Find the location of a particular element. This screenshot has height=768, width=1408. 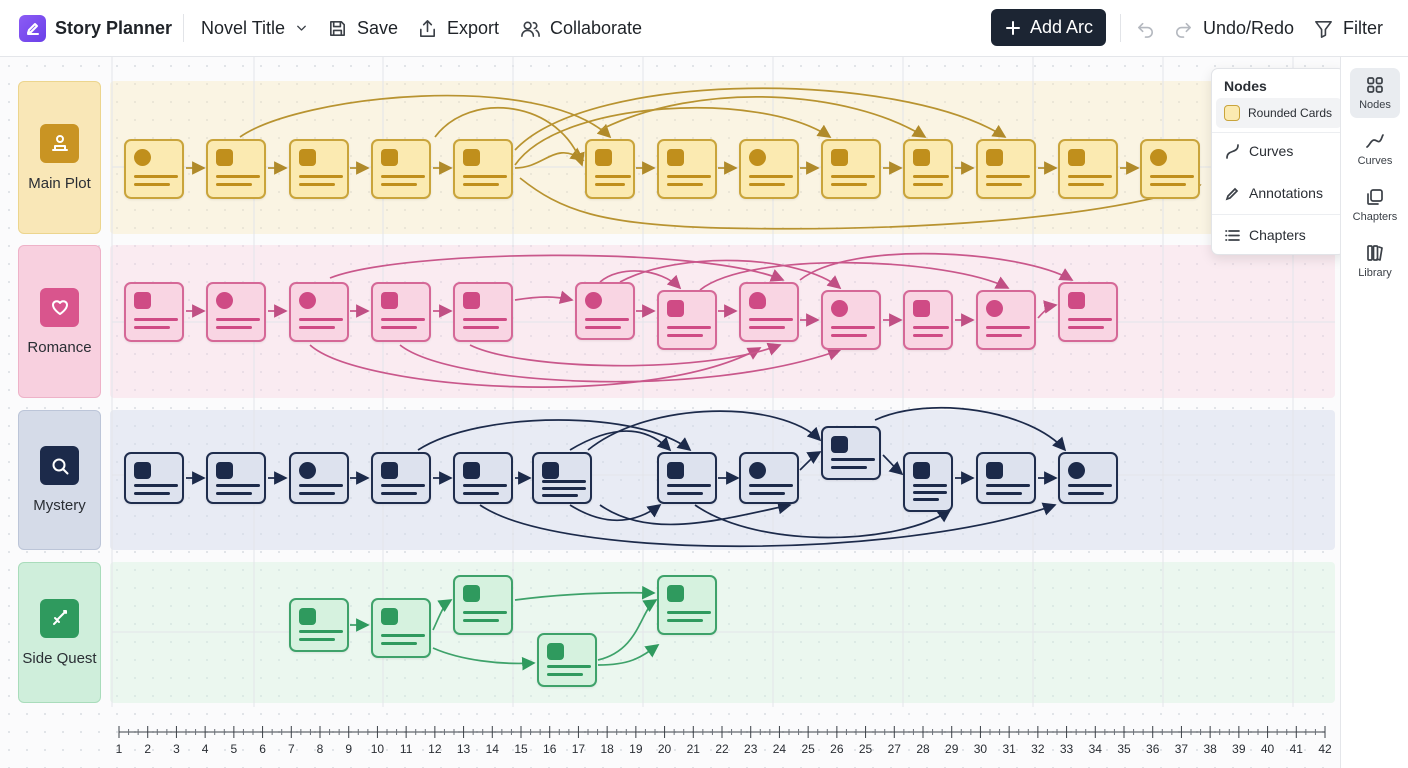

ruler-tick-label: 28 is located at coordinates (923, 749).